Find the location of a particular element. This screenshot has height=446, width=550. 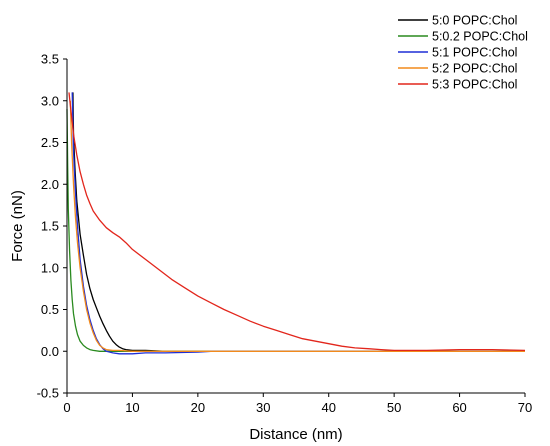

y-tick-label: 1.5 is located at coordinates (50, 226).